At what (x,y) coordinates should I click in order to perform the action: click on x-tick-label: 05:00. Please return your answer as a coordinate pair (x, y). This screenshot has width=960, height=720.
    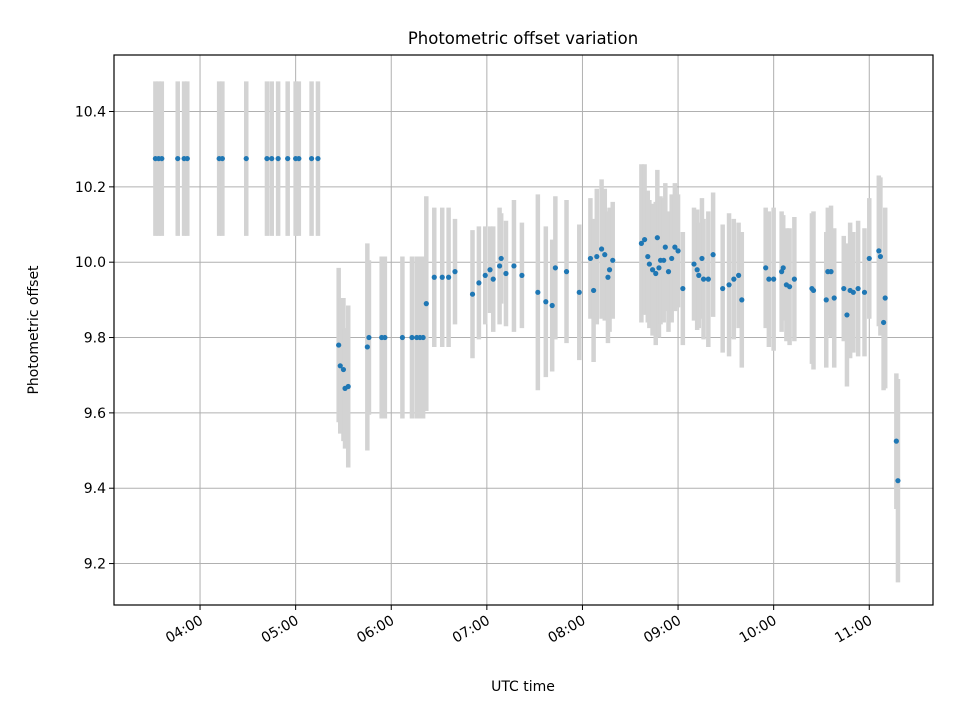
    Looking at the image, I should click on (280, 630).